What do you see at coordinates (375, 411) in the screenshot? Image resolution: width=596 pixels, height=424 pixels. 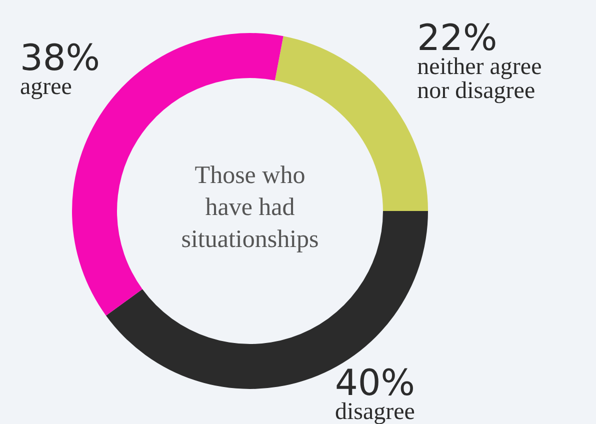 I see `slice-label: disagree` at bounding box center [375, 411].